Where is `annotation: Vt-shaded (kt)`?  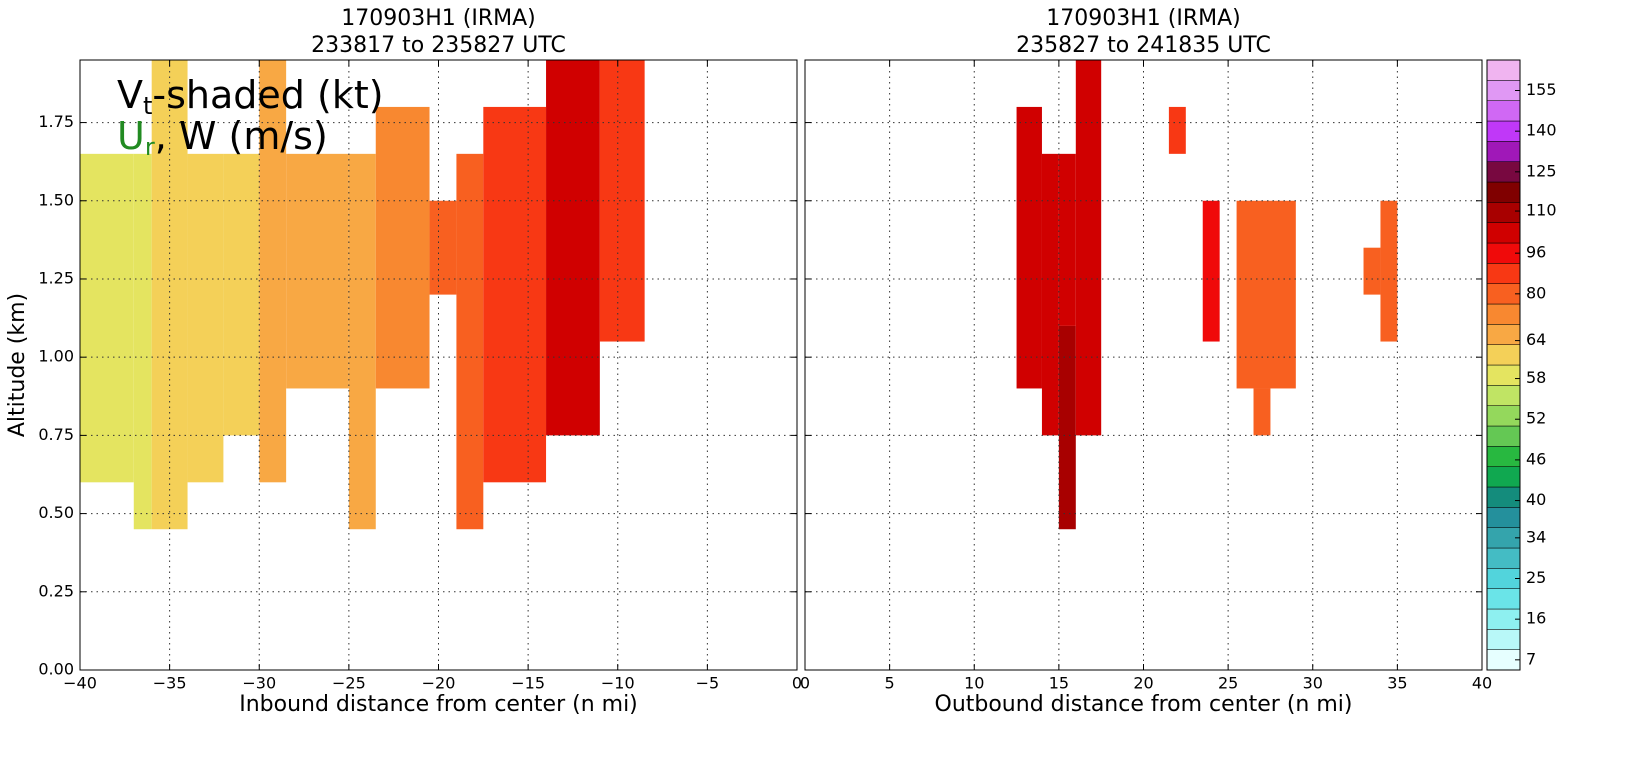 annotation: Vt-shaded (kt) is located at coordinates (250, 97).